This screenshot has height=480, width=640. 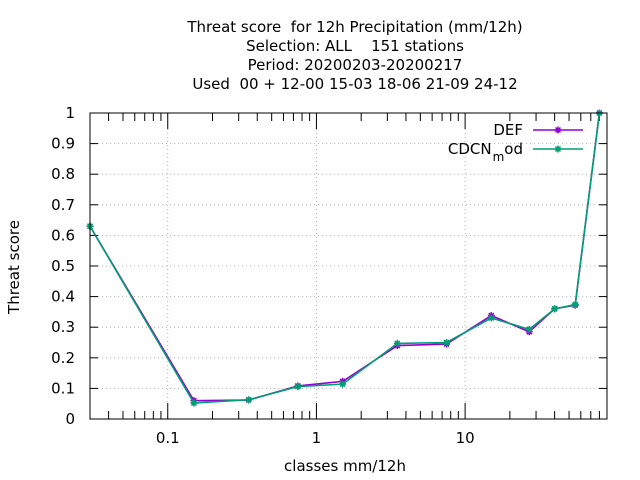 What do you see at coordinates (499, 157) in the screenshot?
I see `legend-label-subscript: m` at bounding box center [499, 157].